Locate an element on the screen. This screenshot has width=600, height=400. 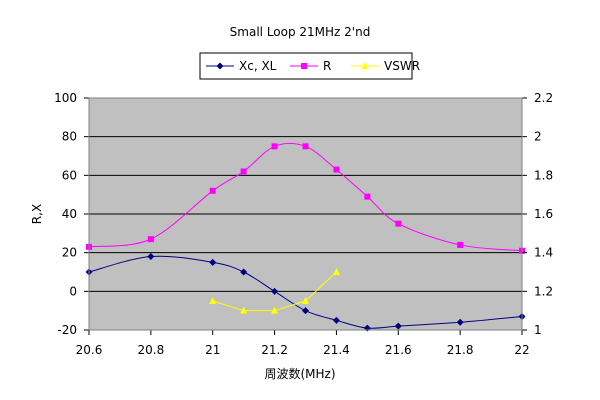
legend-label: Xc, XL is located at coordinates (258, 66).